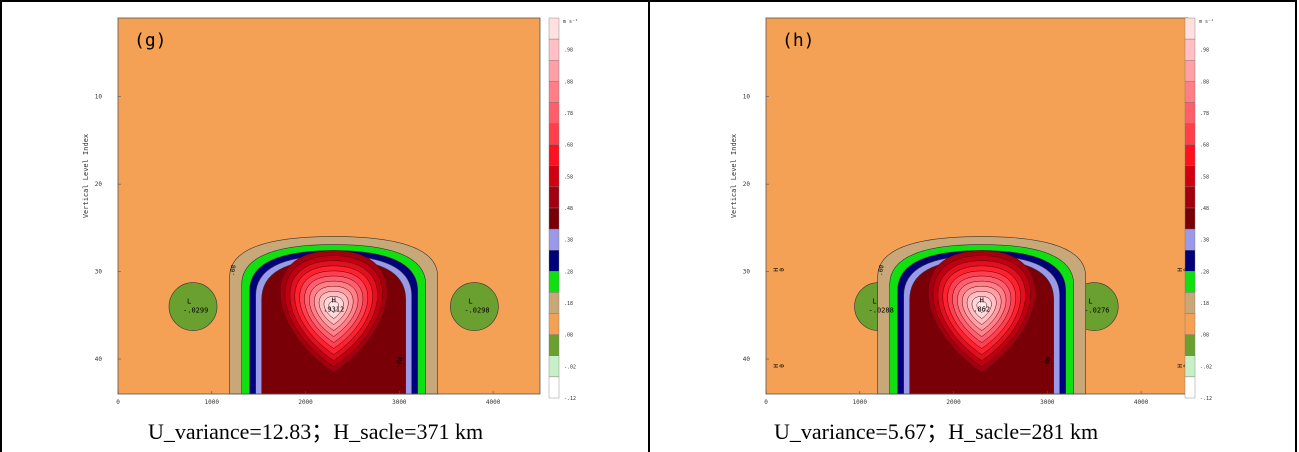 The width and height of the screenshot is (1299, 452). Describe the element at coordinates (649, 226) in the screenshot. I see `panel-divider` at that location.